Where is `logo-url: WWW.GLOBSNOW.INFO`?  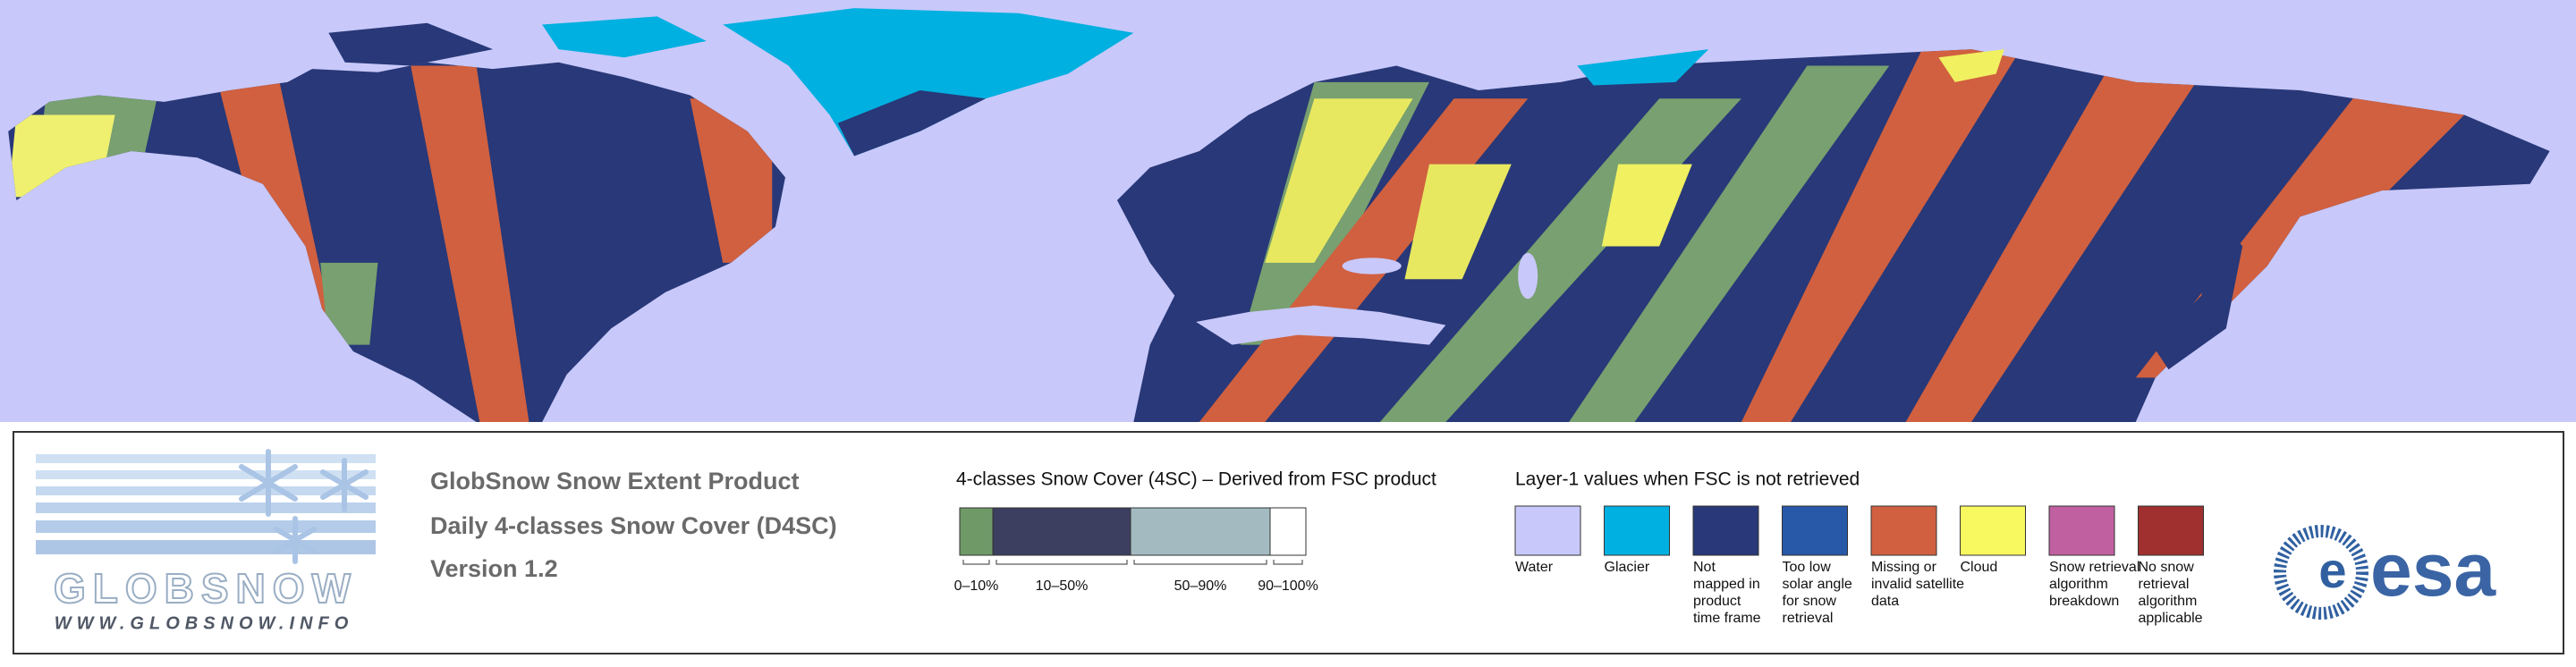
logo-url: WWW.GLOBSNOW.INFO is located at coordinates (204, 623).